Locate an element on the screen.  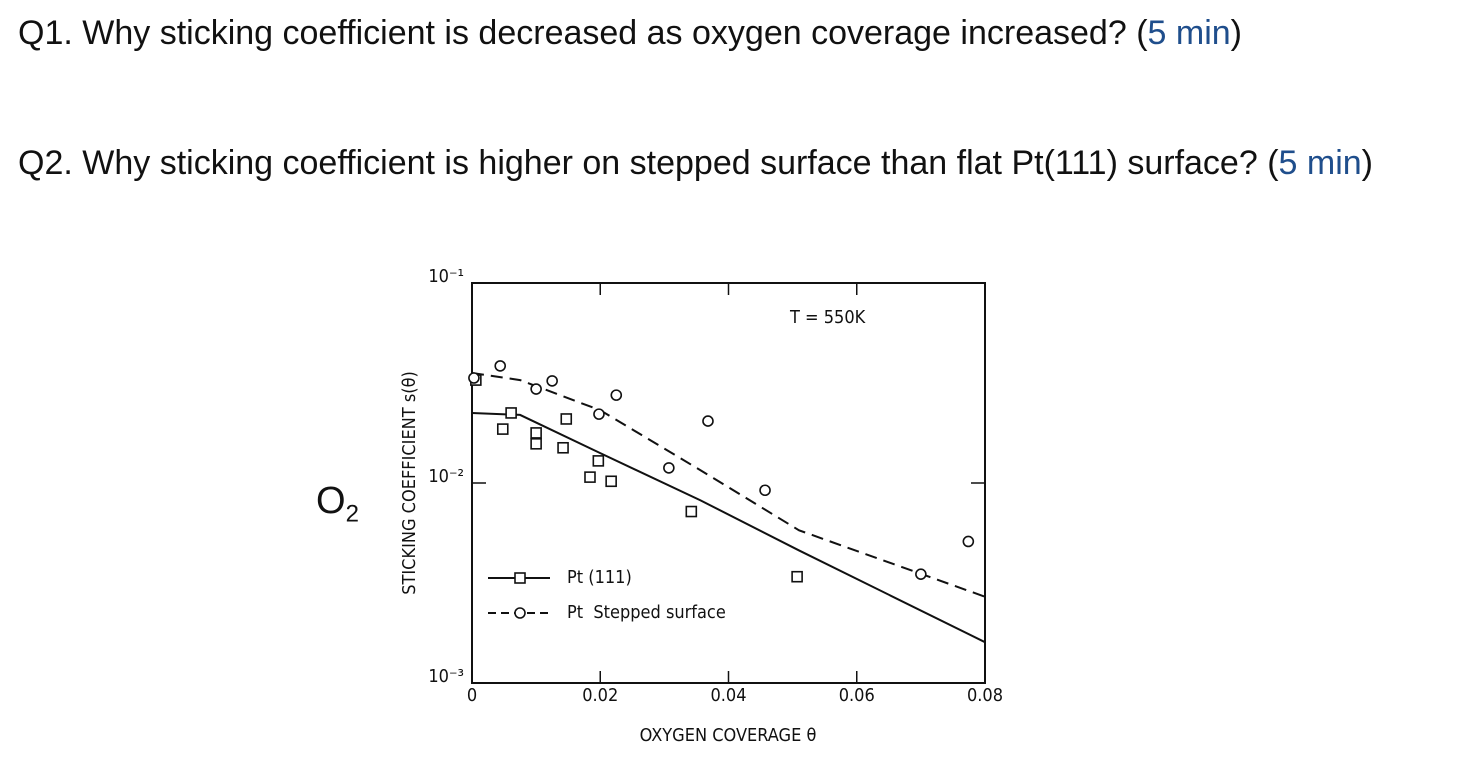
y-tick-label: 10⁻² is located at coordinates (446, 476).